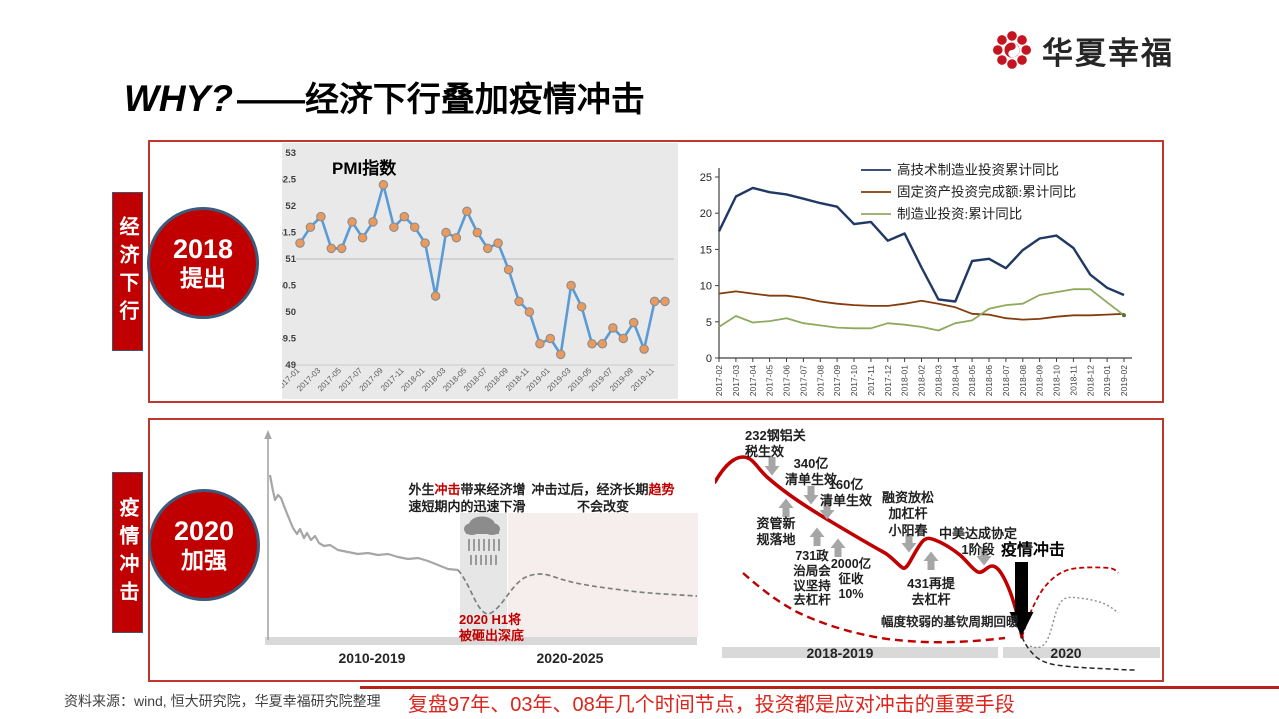 The width and height of the screenshot is (1279, 719). Describe the element at coordinates (1066, 653) in the screenshot. I see `axis-label-2020: 2020` at that location.